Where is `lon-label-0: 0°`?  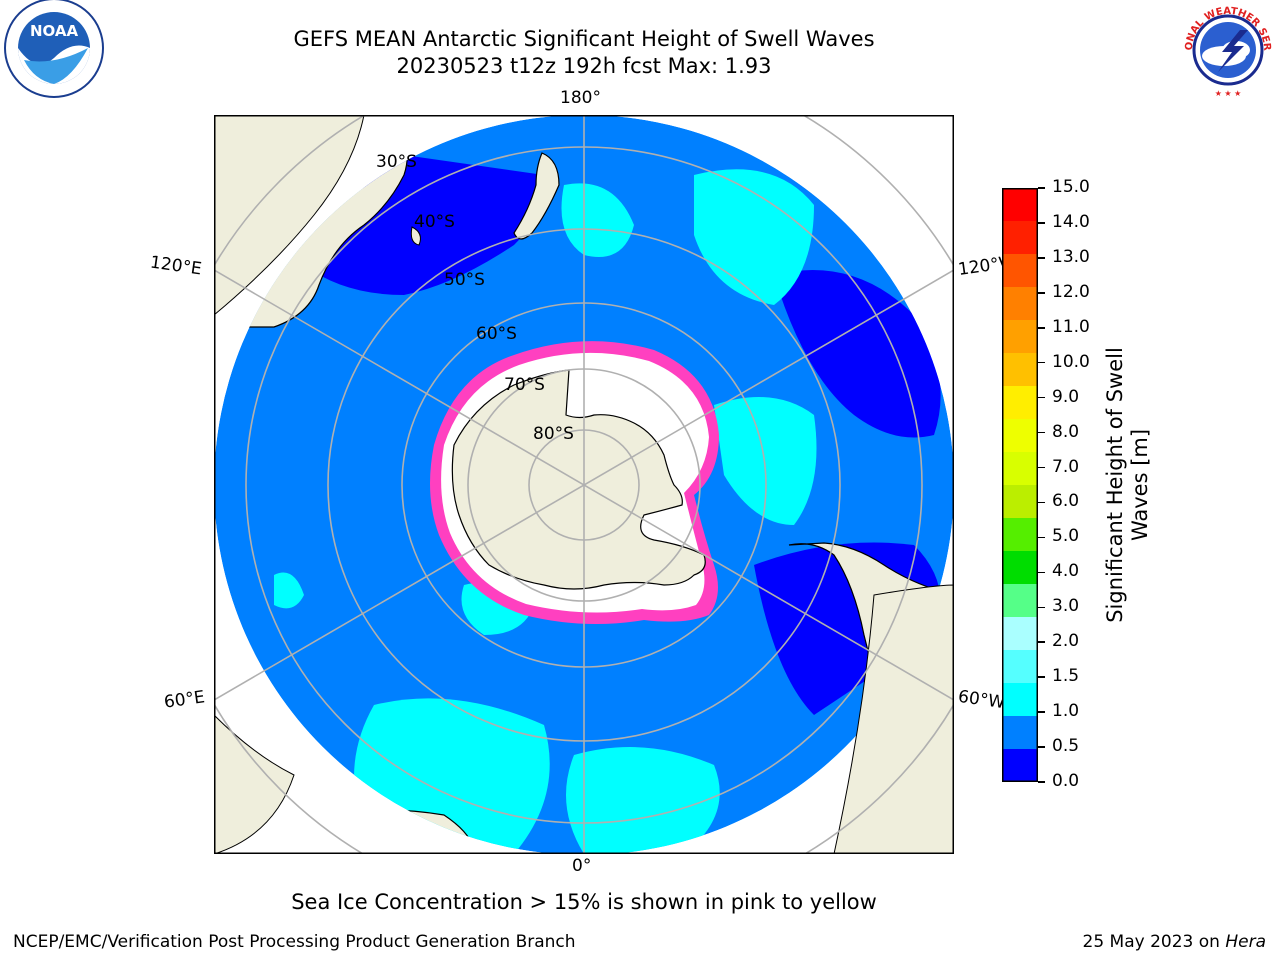 lon-label-0: 0° is located at coordinates (582, 866).